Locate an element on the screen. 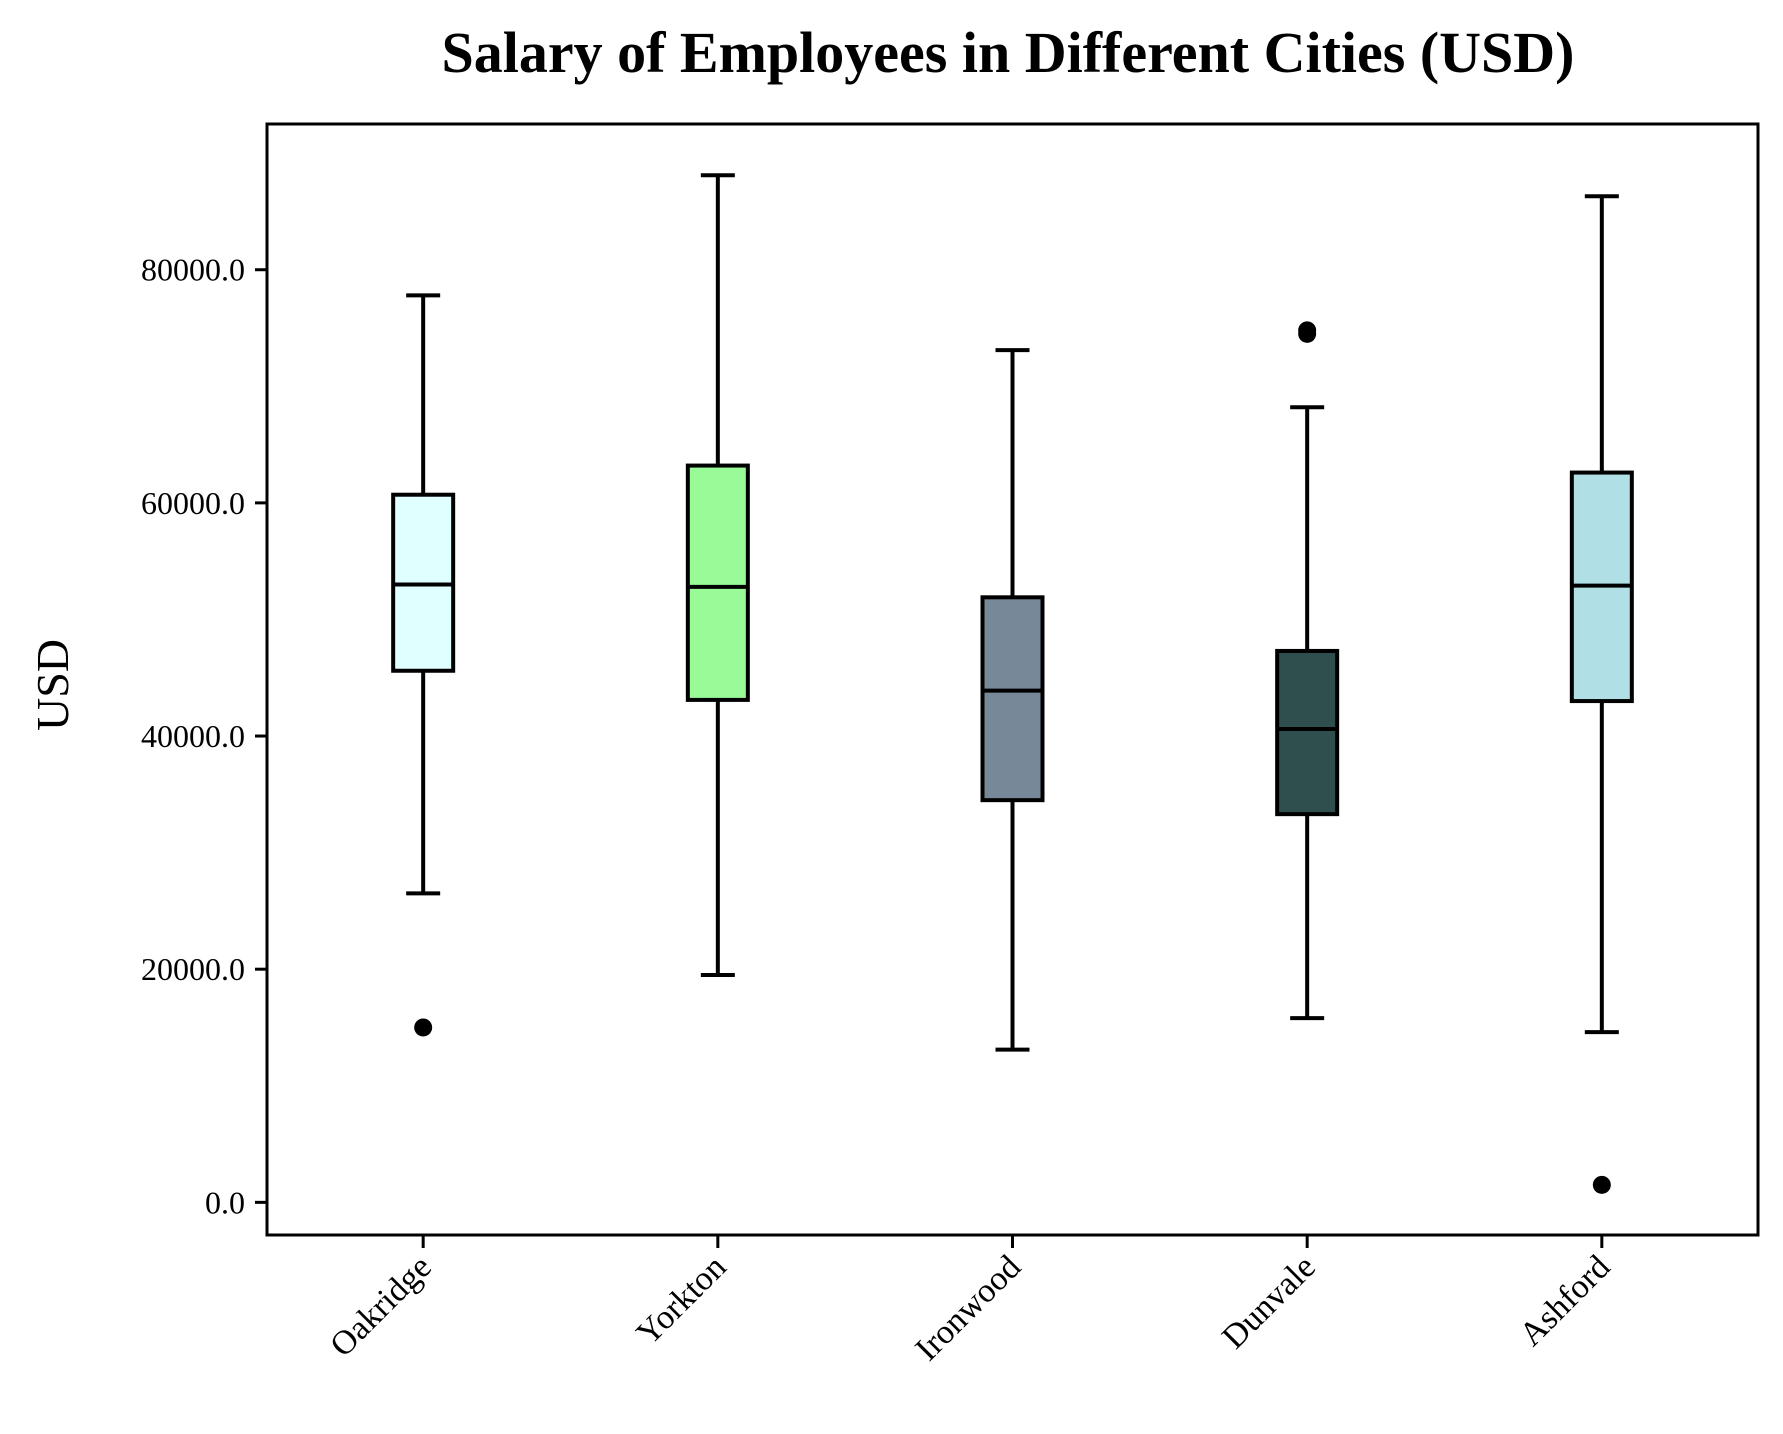  x-tick-label: Dunvale is located at coordinates (1269, 1302).